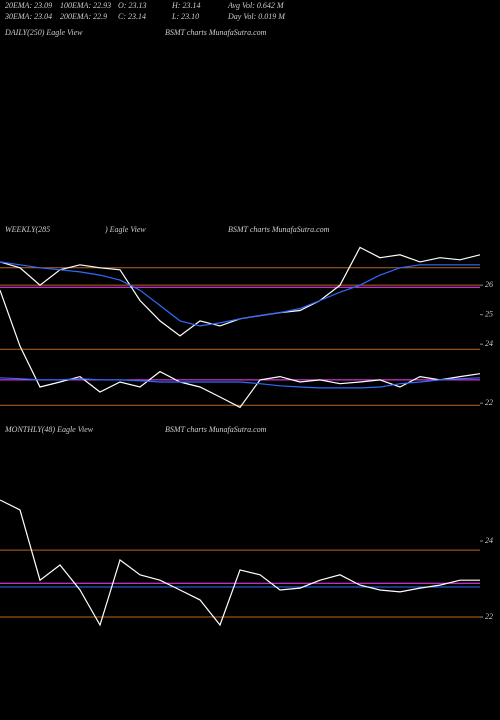 The width and height of the screenshot is (500, 720). Describe the element at coordinates (85, 5) in the screenshot. I see `stat: 100EMA: 22.93` at that location.